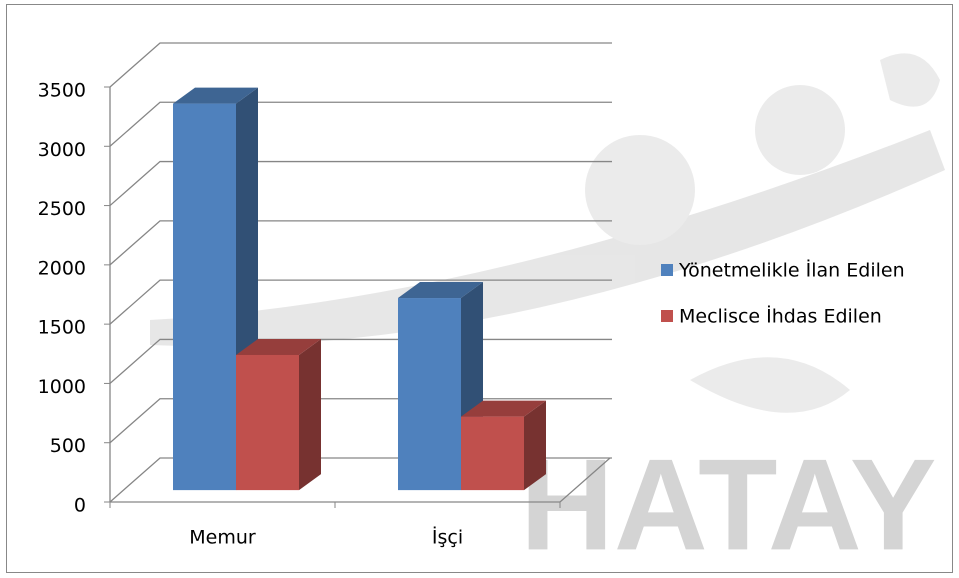  I want to click on y-tick-label: 500, so click(68, 446).